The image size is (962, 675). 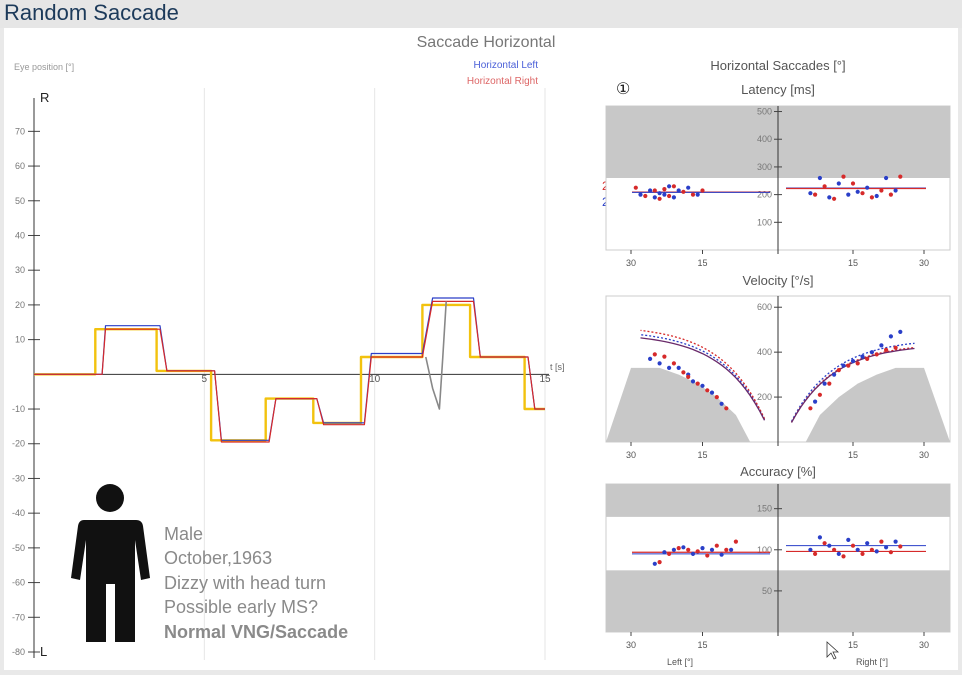 I want to click on series-target, so click(x=289, y=372).